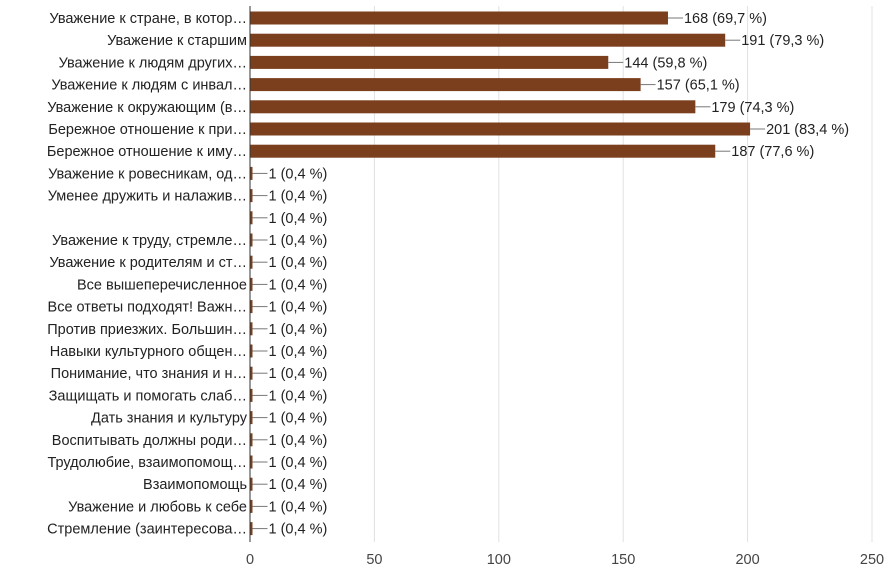 This screenshot has height=573, width=889. Describe the element at coordinates (752, 108) in the screenshot. I see `value-label: 179 (74,3 %)` at that location.